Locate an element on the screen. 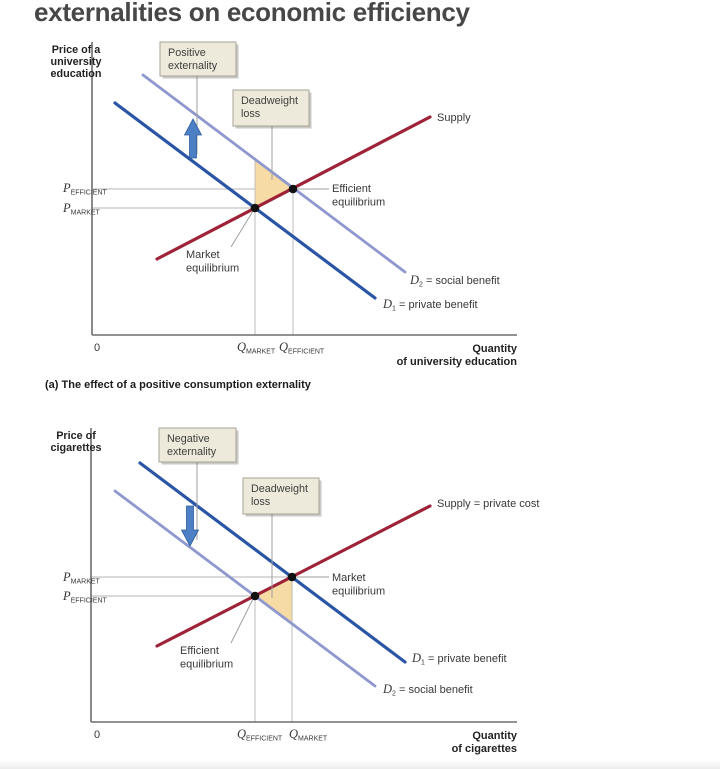 The width and height of the screenshot is (720, 769). figure-title: externalities on economic efficiency is located at coordinates (252, 13).